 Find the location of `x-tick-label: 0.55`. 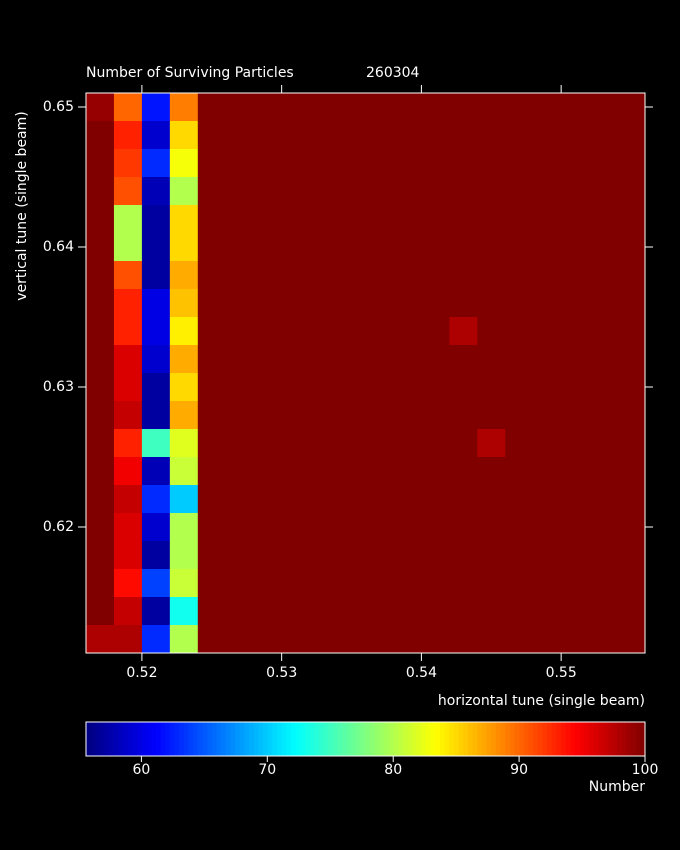

x-tick-label: 0.55 is located at coordinates (561, 673).